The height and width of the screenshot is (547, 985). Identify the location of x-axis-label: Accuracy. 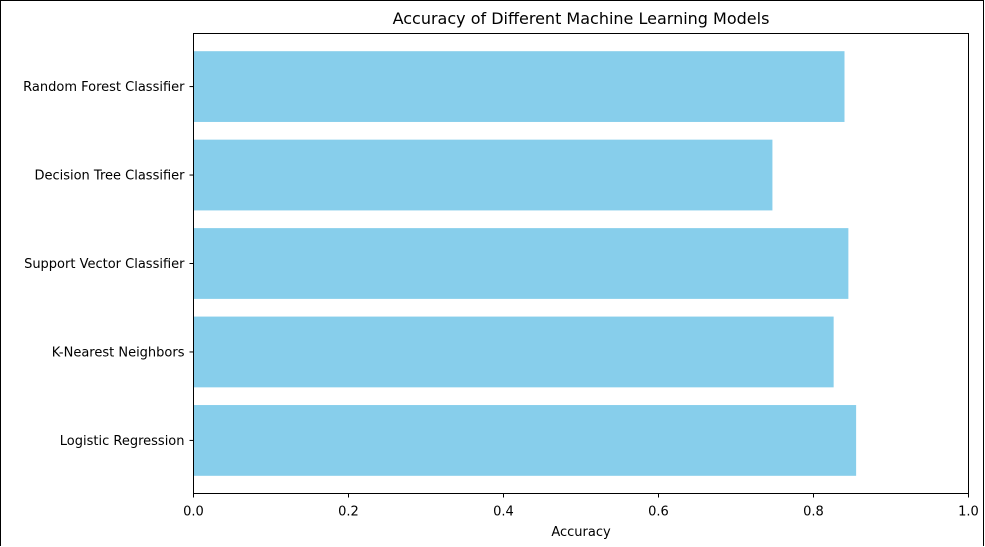
(581, 532).